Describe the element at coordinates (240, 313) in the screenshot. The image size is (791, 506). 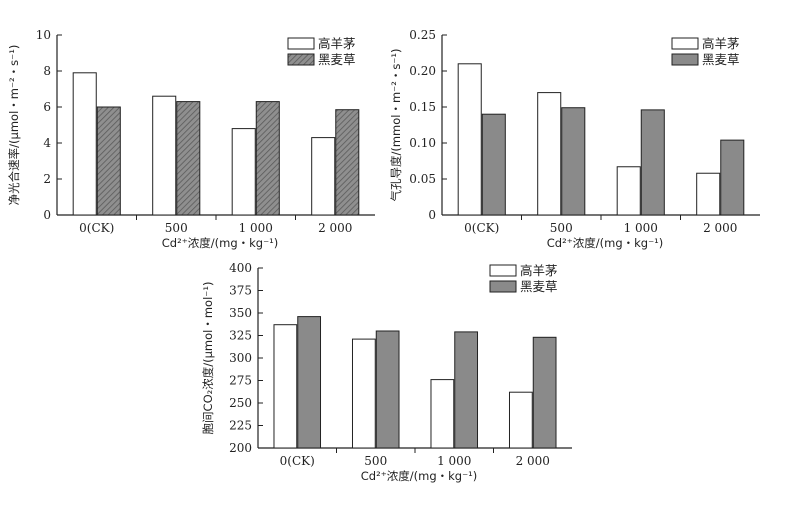
I see `y-tick-label: 350` at that location.